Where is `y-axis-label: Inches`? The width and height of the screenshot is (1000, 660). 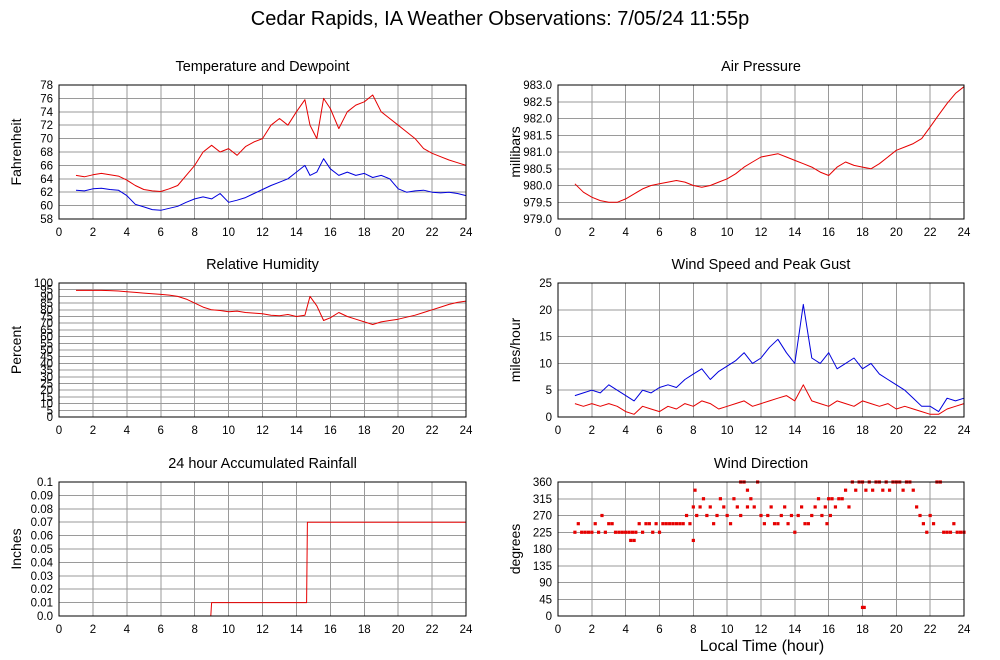 y-axis-label: Inches is located at coordinates (16, 548).